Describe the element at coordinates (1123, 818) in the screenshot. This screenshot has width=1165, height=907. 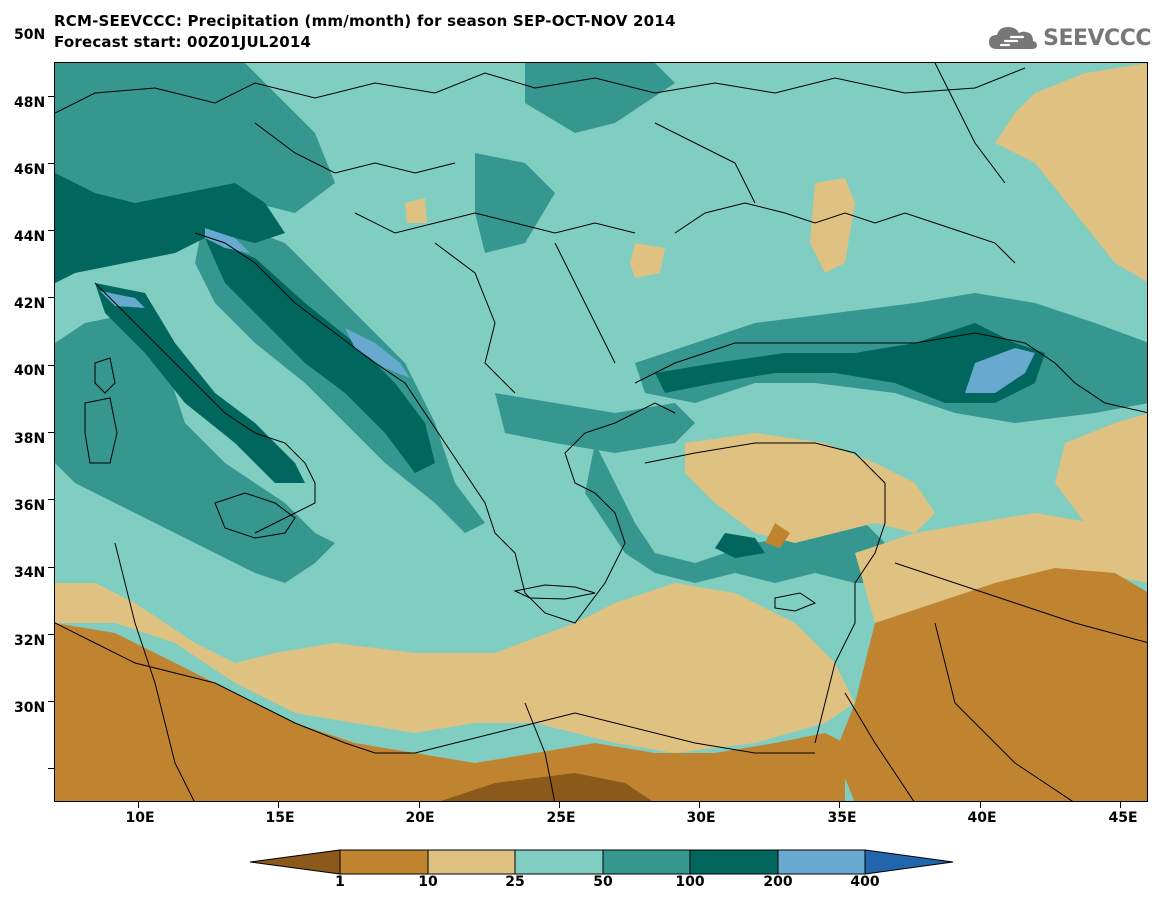
I see `lon-label-45e: 45E` at that location.